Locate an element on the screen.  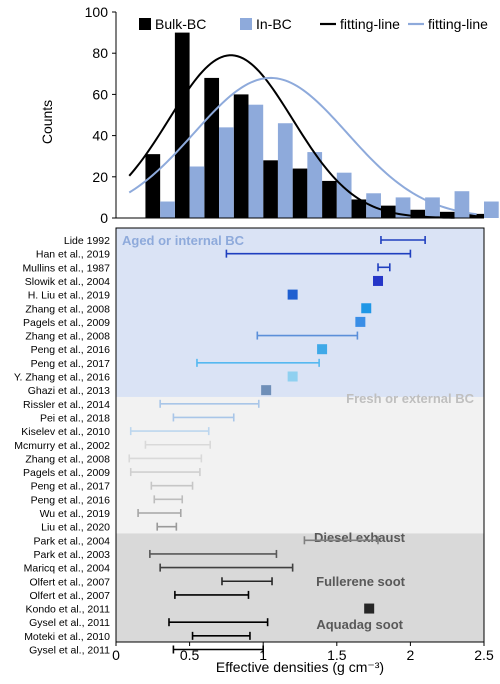
study-label: Kiselev et al., 2010 is located at coordinates (65, 432).